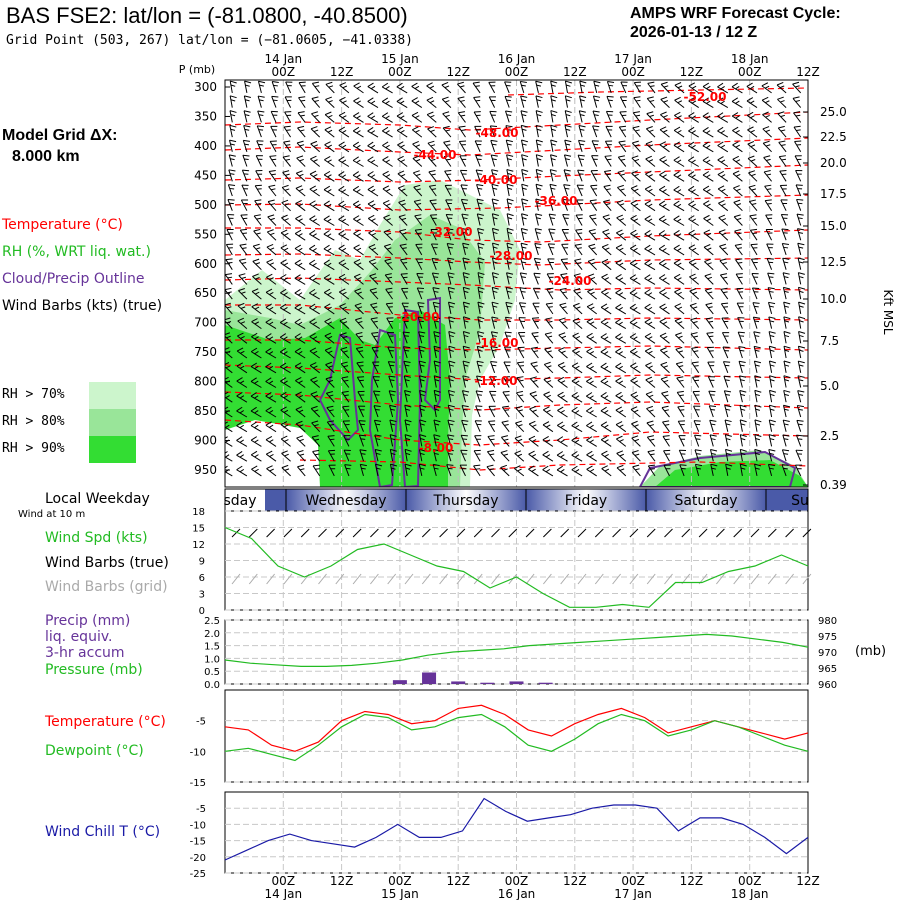  What do you see at coordinates (565, 533) in the screenshot?
I see `true-wind-barb` at bounding box center [565, 533].